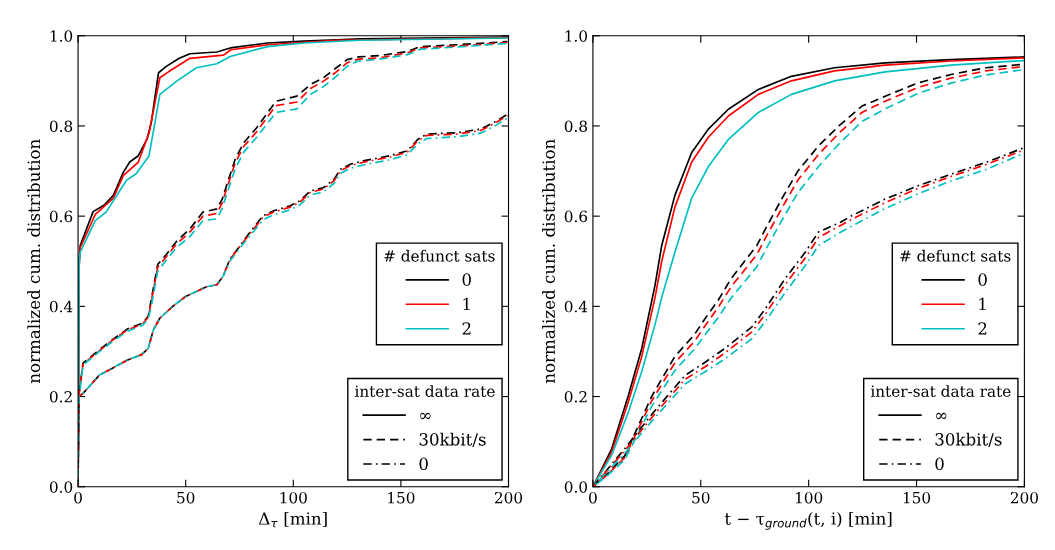 This screenshot has height=550, width=1055. I want to click on x-axis-title: Δ$_{τ}$ [min], so click(292, 519).